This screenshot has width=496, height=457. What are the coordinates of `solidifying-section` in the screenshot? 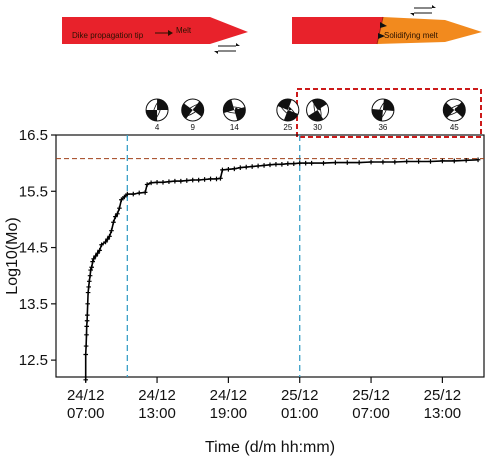 It's located at (429, 30).